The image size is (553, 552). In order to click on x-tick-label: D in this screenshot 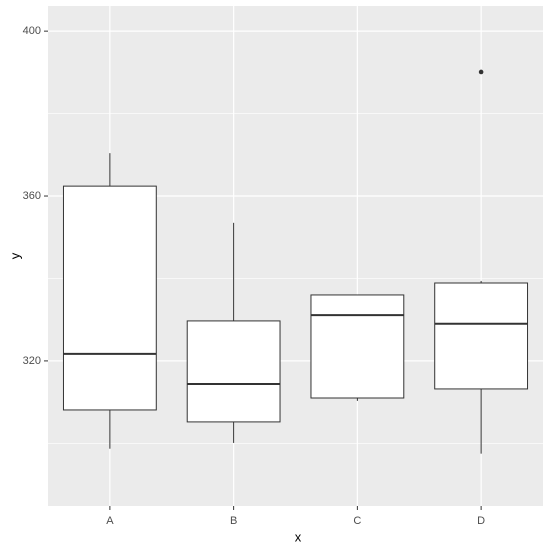, I will do `click(481, 521)`.